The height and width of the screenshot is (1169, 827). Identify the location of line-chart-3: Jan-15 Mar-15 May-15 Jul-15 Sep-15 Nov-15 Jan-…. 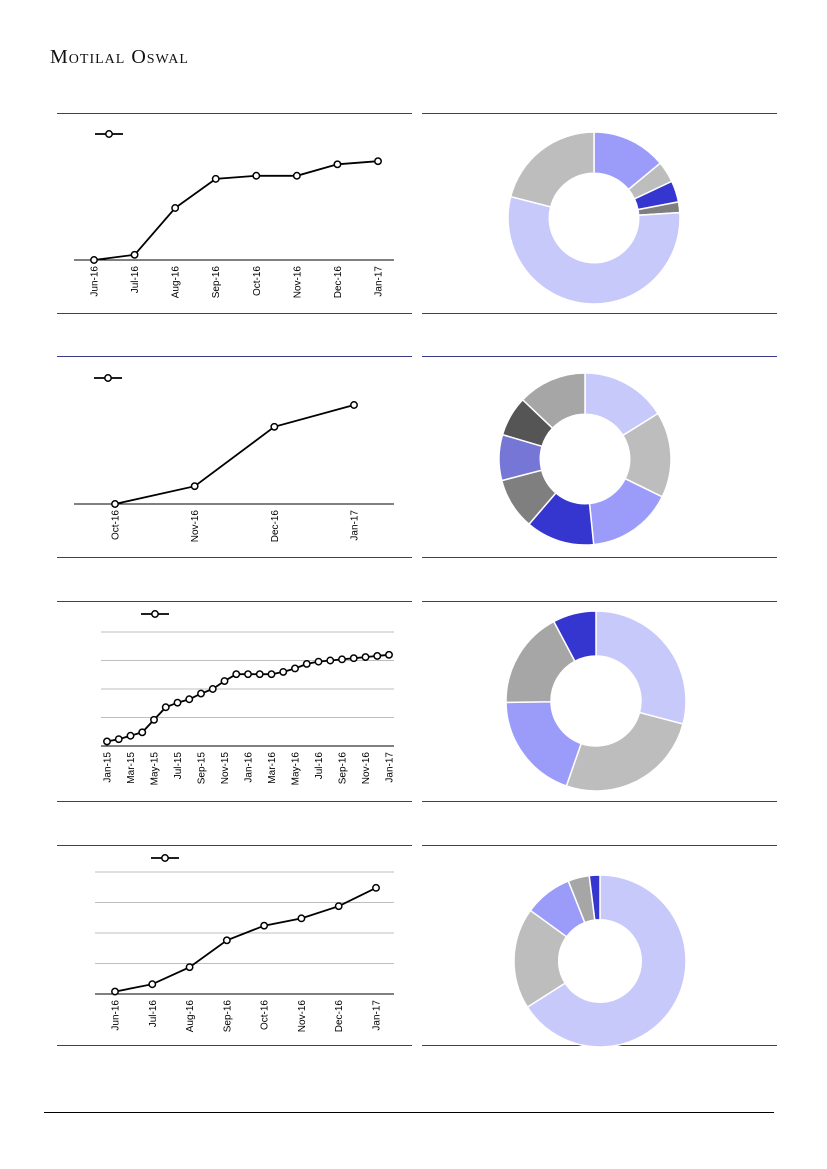
(248, 698).